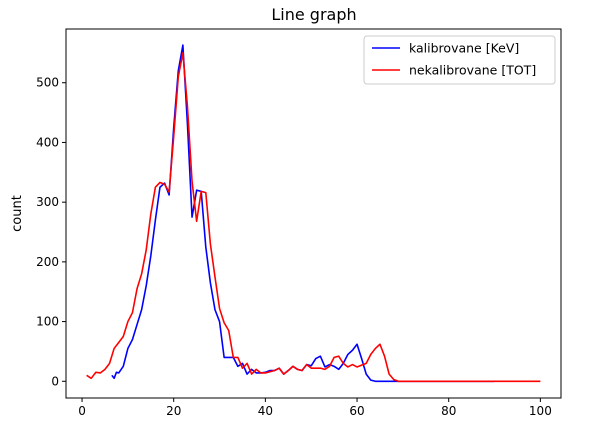  What do you see at coordinates (313, 14) in the screenshot?
I see `chart-title: Line graph` at bounding box center [313, 14].